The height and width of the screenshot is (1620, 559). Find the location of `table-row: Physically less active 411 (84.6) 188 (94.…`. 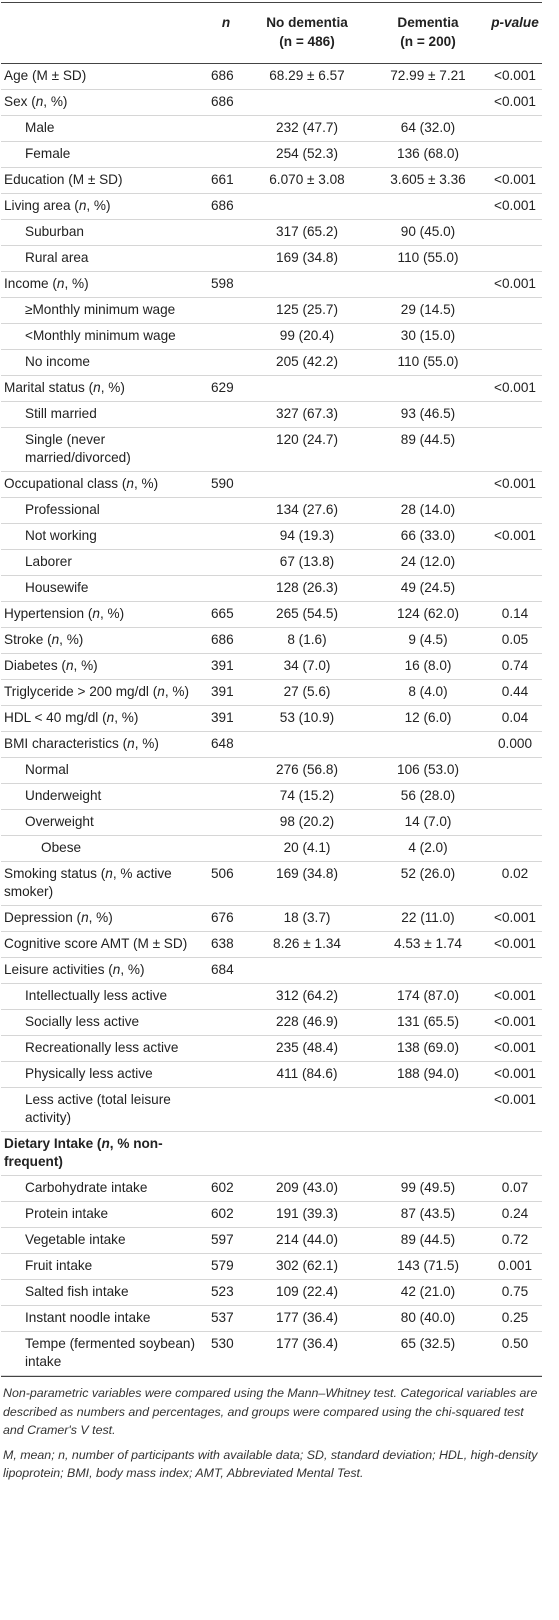

table-row: Physically less active 411 (84.6) 188 (94.… is located at coordinates (271, 1075).